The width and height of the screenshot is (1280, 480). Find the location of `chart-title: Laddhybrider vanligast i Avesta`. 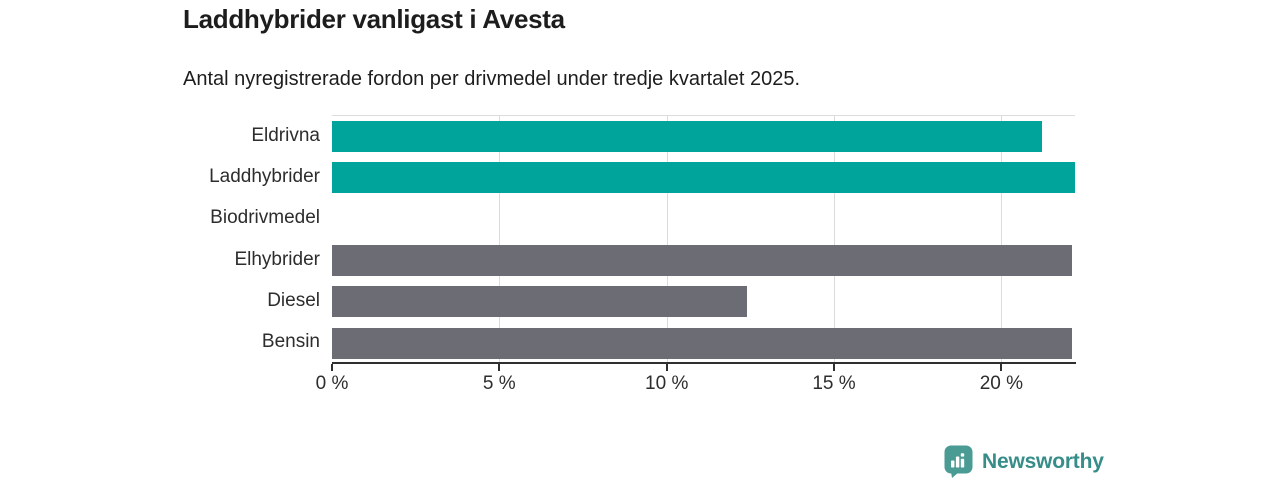

chart-title: Laddhybrider vanligast i Avesta is located at coordinates (374, 19).